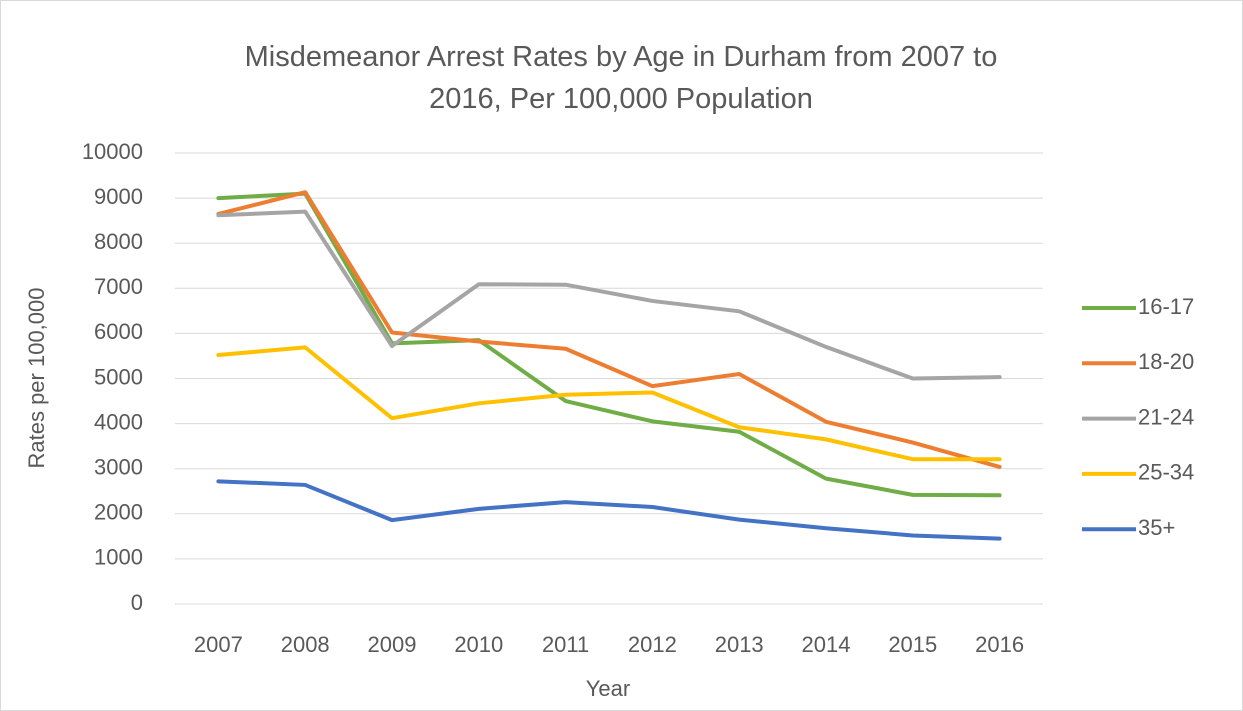  What do you see at coordinates (112, 151) in the screenshot?
I see `y-tick-label: 10000` at bounding box center [112, 151].